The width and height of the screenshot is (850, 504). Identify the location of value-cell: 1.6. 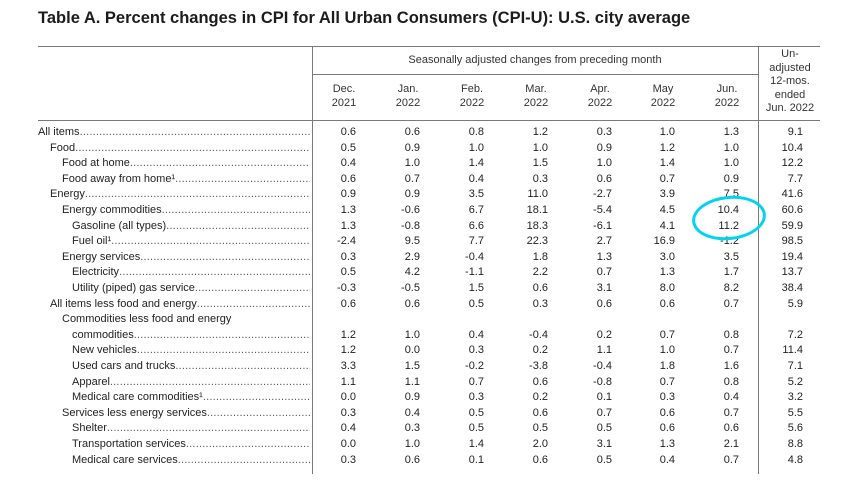
(731, 366).